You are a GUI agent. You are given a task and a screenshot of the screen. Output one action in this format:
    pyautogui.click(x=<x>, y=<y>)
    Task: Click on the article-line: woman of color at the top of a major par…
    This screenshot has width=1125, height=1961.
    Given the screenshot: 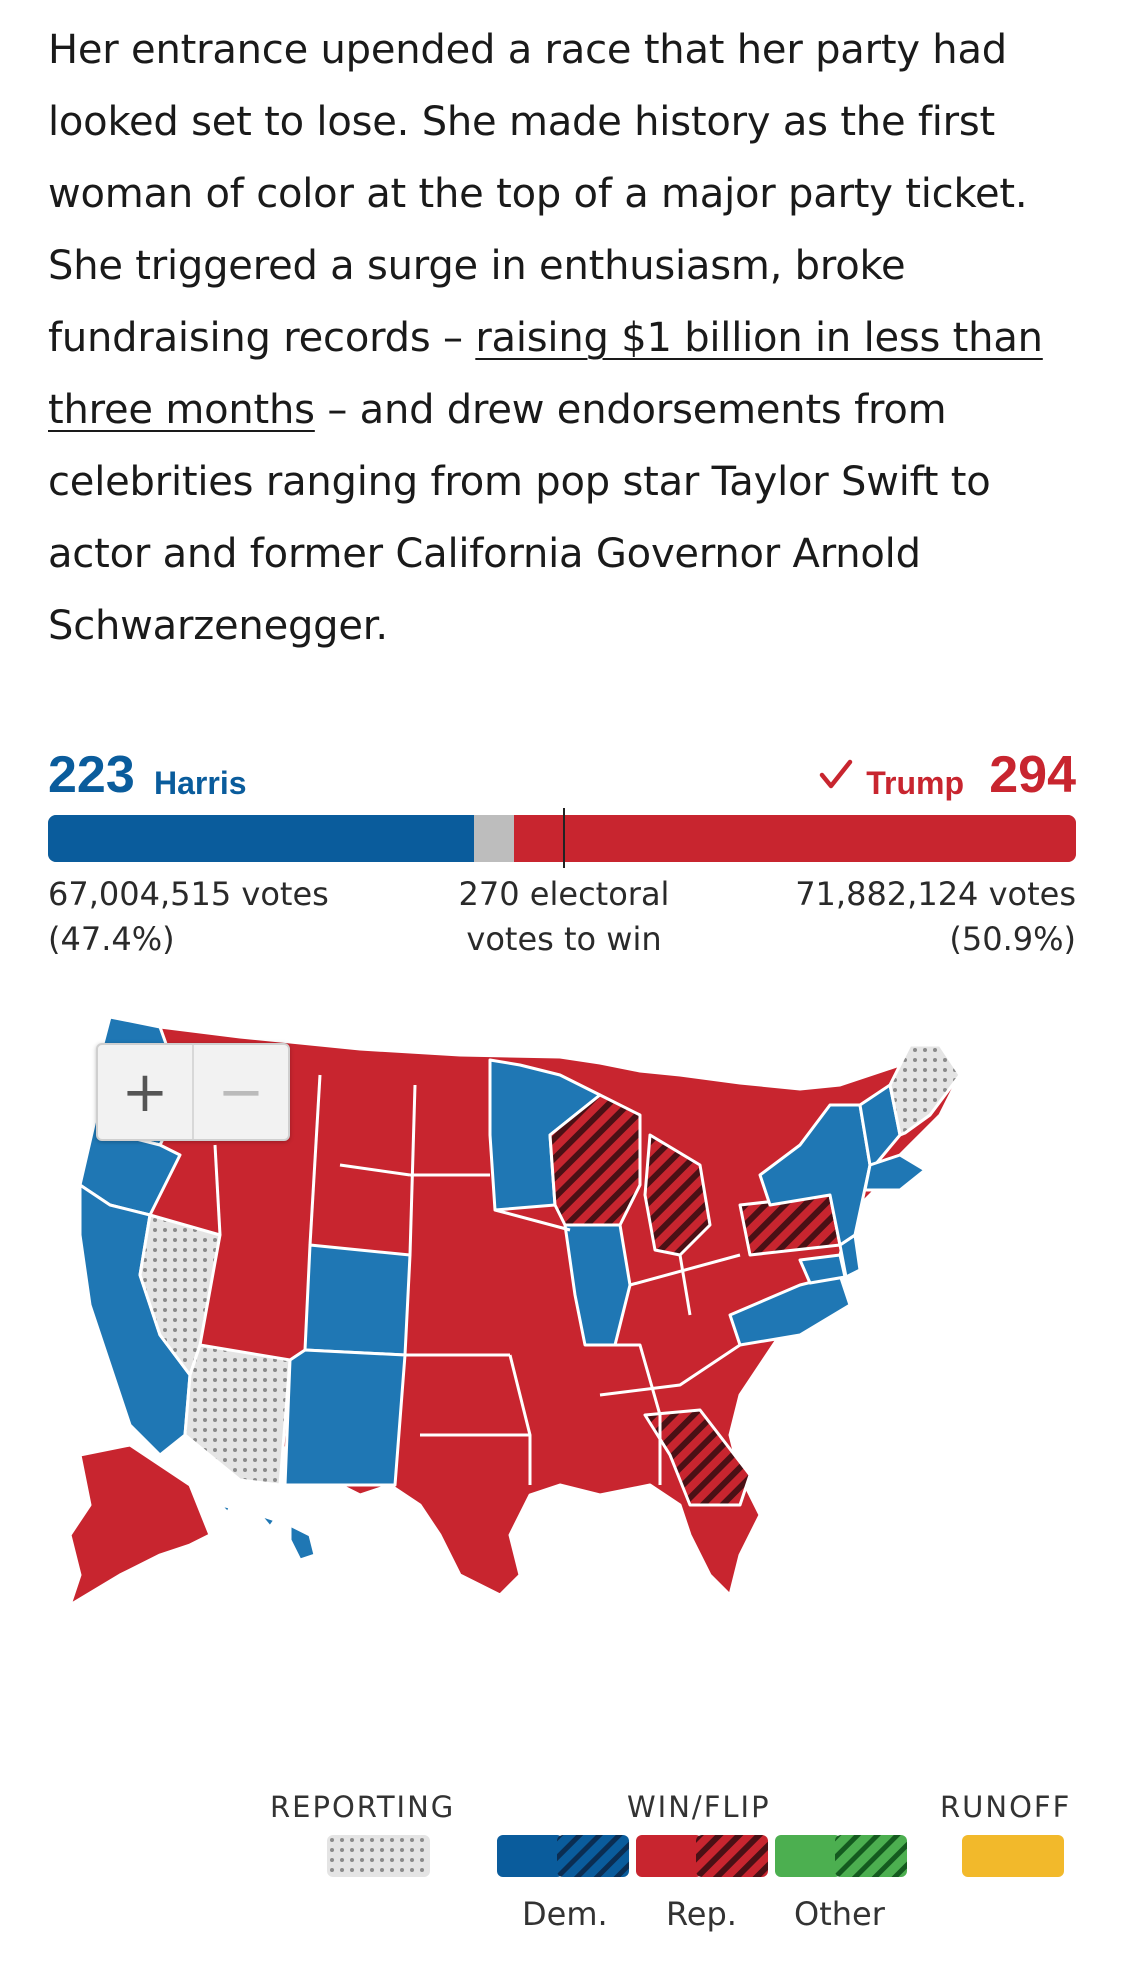 What is the action you would take?
    pyautogui.click(x=538, y=194)
    